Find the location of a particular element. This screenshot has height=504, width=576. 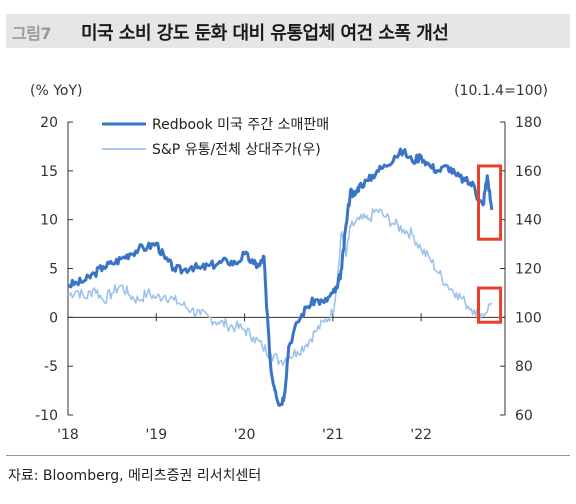

x-tick-label: '18 is located at coordinates (68, 435).